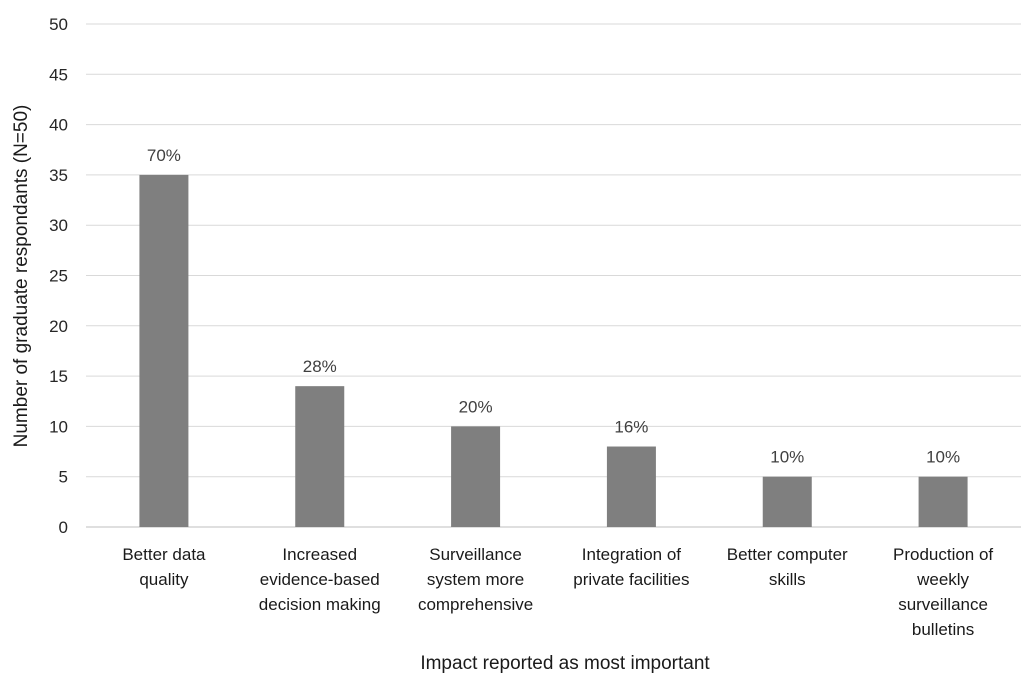 The image size is (1021, 681). What do you see at coordinates (787, 567) in the screenshot?
I see `category-label: Better computer skills` at bounding box center [787, 567].